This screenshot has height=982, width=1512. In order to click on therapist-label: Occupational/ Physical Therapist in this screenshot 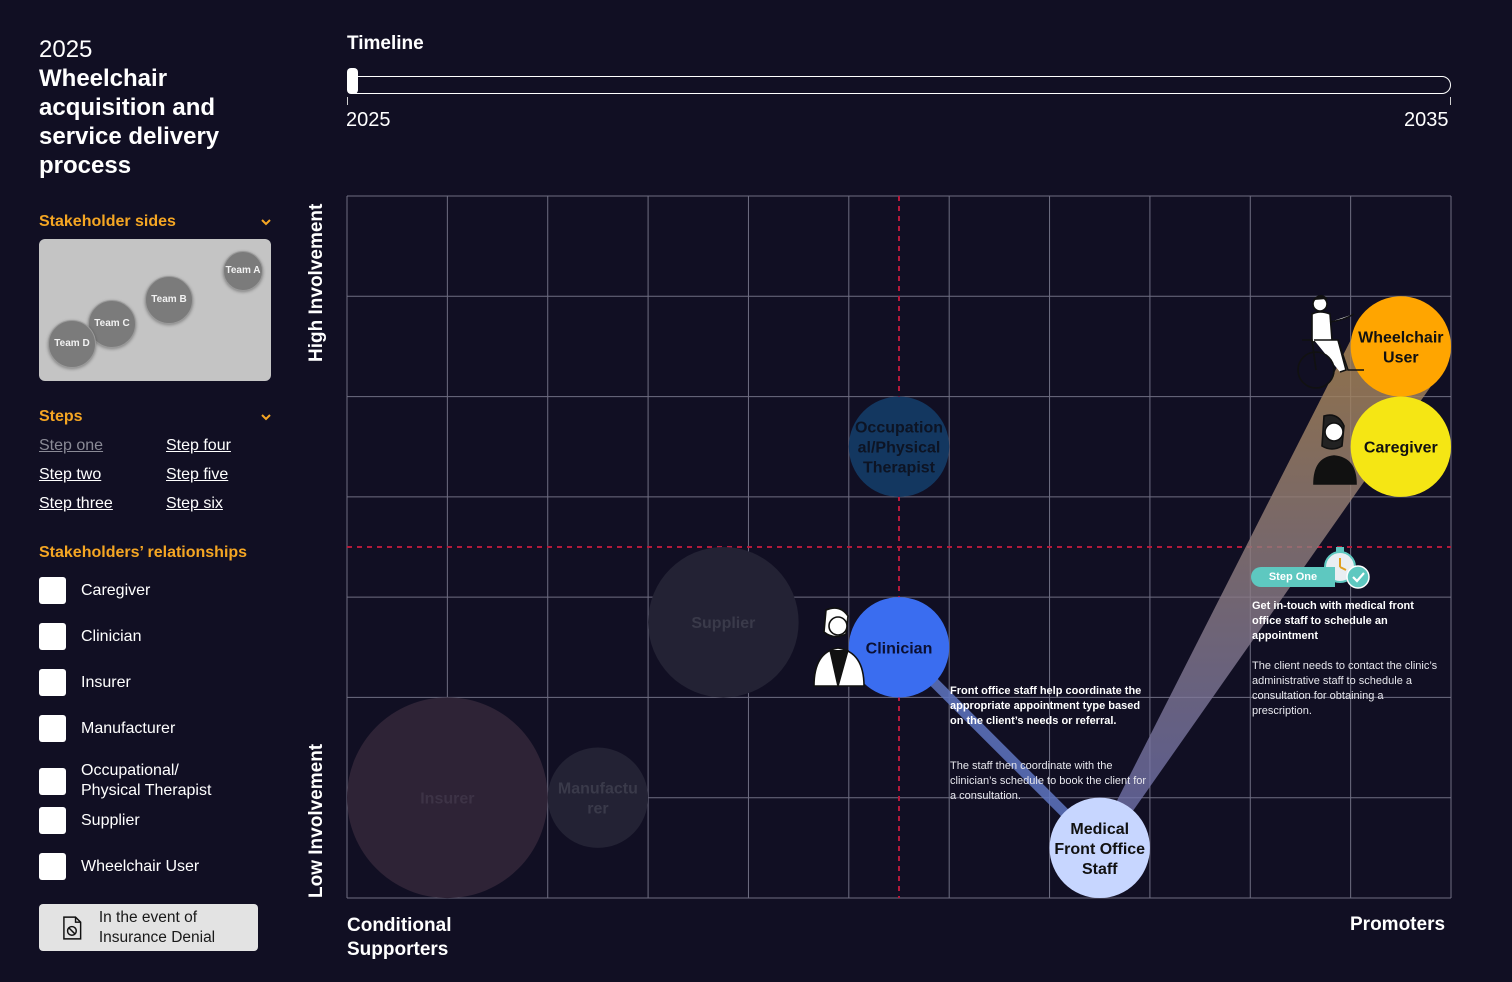, I will do `click(146, 780)`.